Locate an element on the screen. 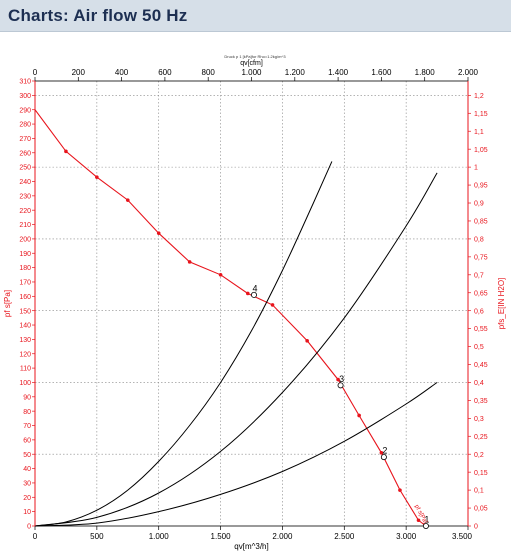 The image size is (511, 553). y-right-tick-label: 0,6 is located at coordinates (479, 311).